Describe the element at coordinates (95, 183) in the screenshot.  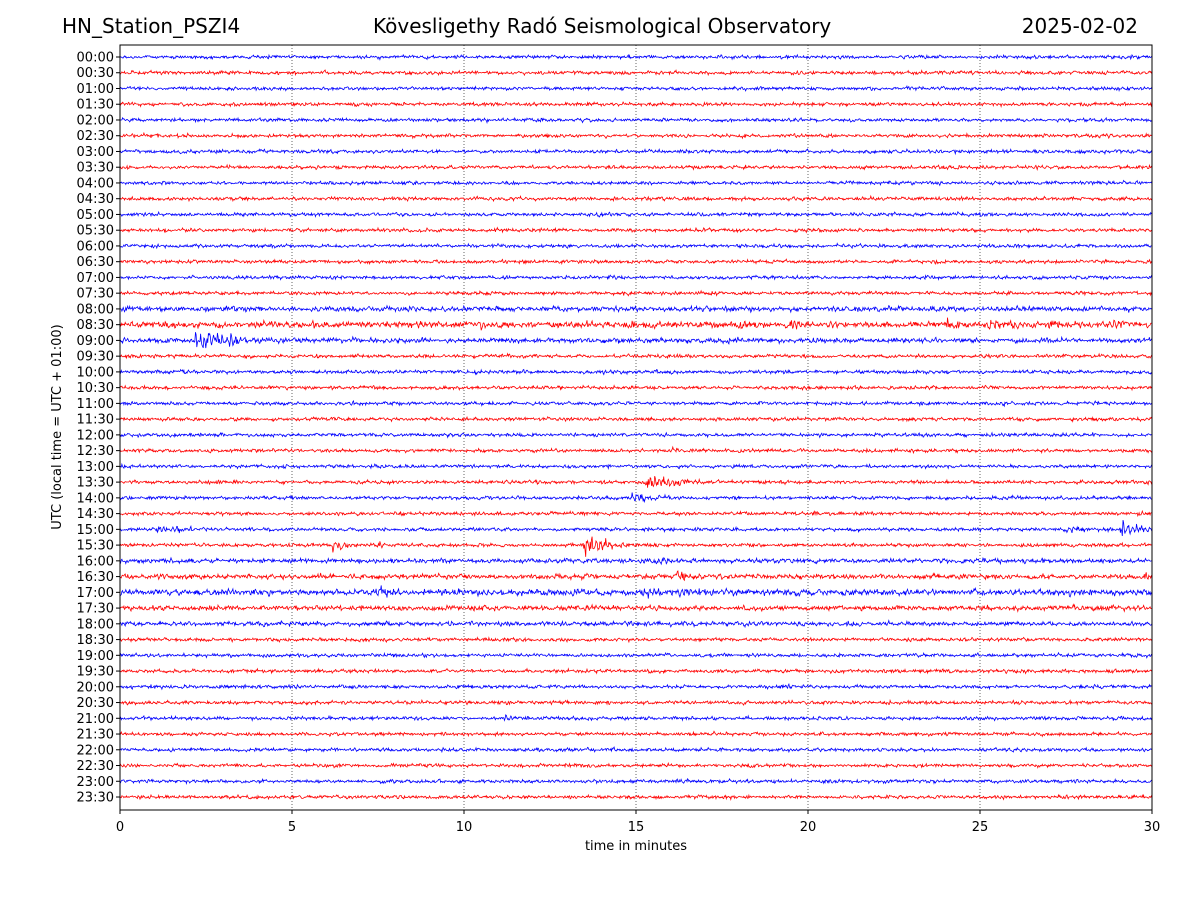
I see `y-tick-label: 04:00` at that location.